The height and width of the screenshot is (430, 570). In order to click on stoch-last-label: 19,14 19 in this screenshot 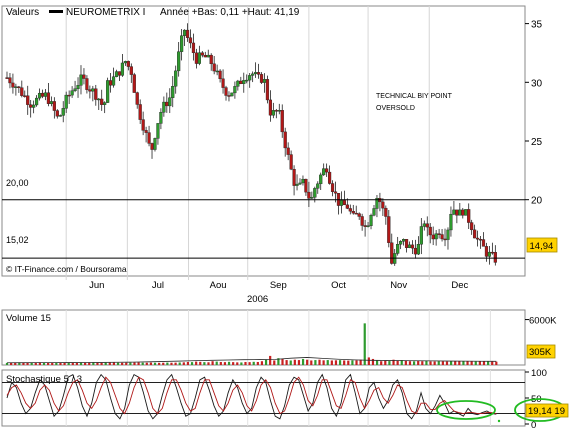, I will do `click(546, 411)`.